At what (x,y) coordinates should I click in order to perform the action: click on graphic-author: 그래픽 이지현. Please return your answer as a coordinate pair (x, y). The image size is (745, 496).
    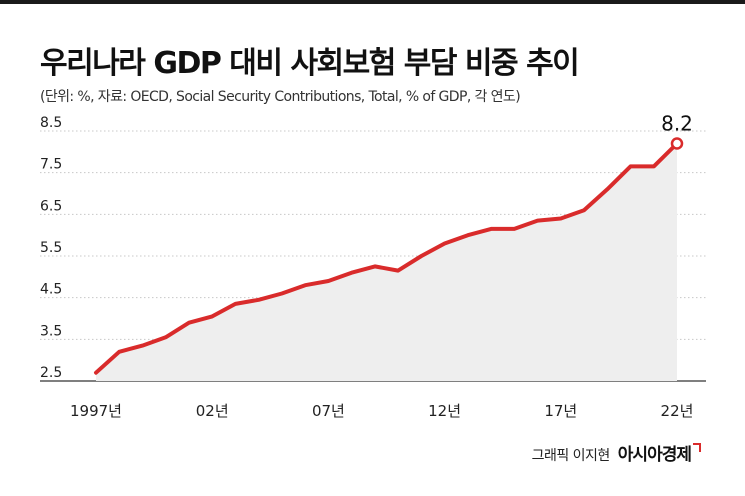
    Looking at the image, I should click on (571, 456).